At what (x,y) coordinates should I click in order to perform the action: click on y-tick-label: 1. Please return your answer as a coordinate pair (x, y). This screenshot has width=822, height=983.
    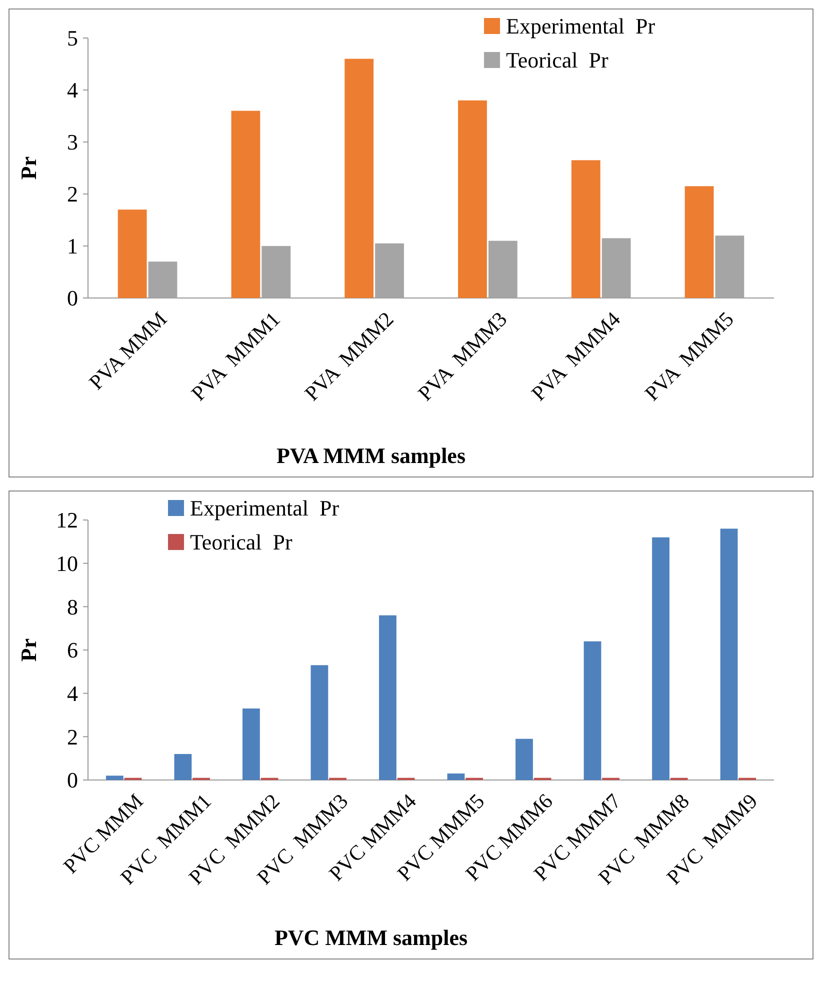
    Looking at the image, I should click on (72, 246).